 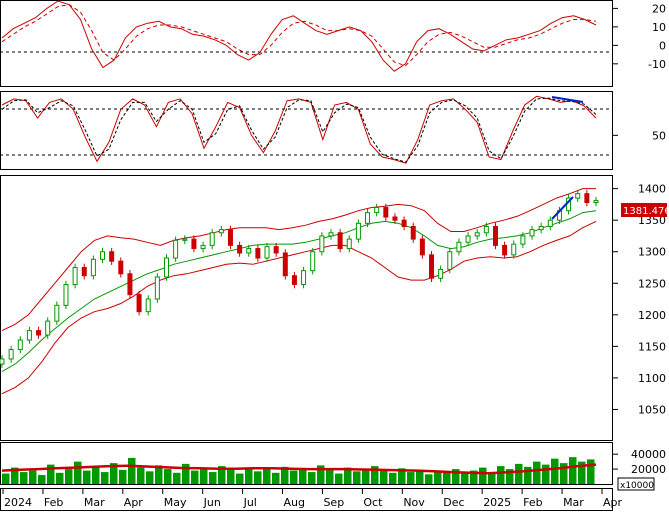 I want to click on stochastic-frame, so click(x=306, y=130).